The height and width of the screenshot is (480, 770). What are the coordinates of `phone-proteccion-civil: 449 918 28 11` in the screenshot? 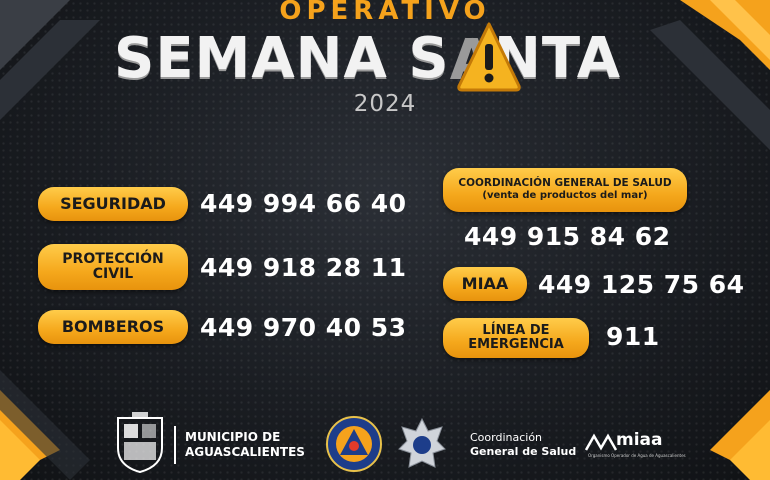 It's located at (303, 267).